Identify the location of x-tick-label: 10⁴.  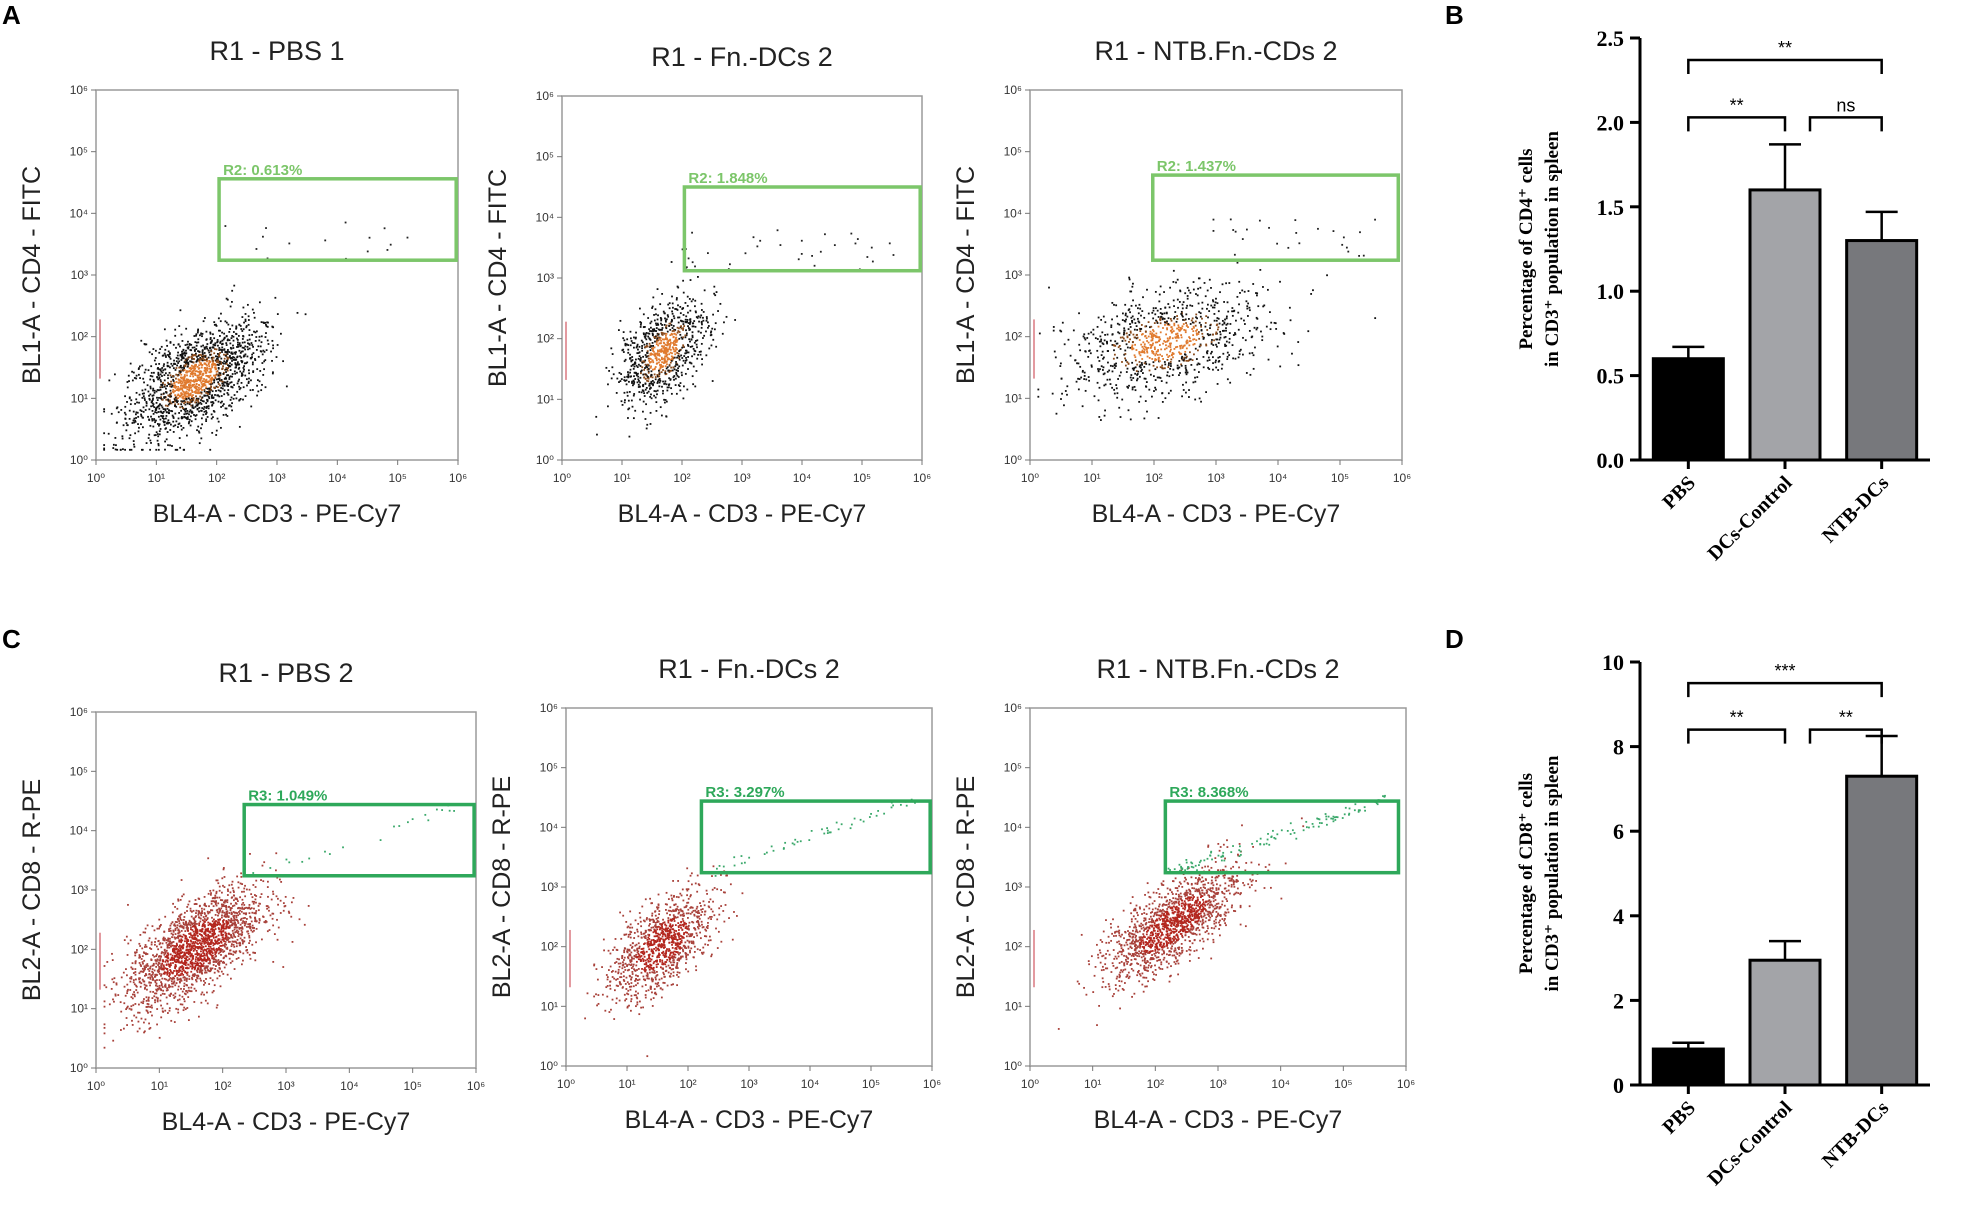
(337, 478).